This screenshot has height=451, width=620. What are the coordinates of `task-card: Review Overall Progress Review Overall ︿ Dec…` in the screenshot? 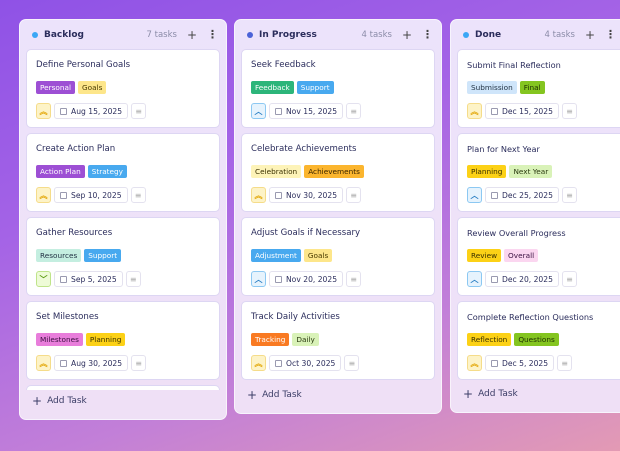 It's located at (538, 256).